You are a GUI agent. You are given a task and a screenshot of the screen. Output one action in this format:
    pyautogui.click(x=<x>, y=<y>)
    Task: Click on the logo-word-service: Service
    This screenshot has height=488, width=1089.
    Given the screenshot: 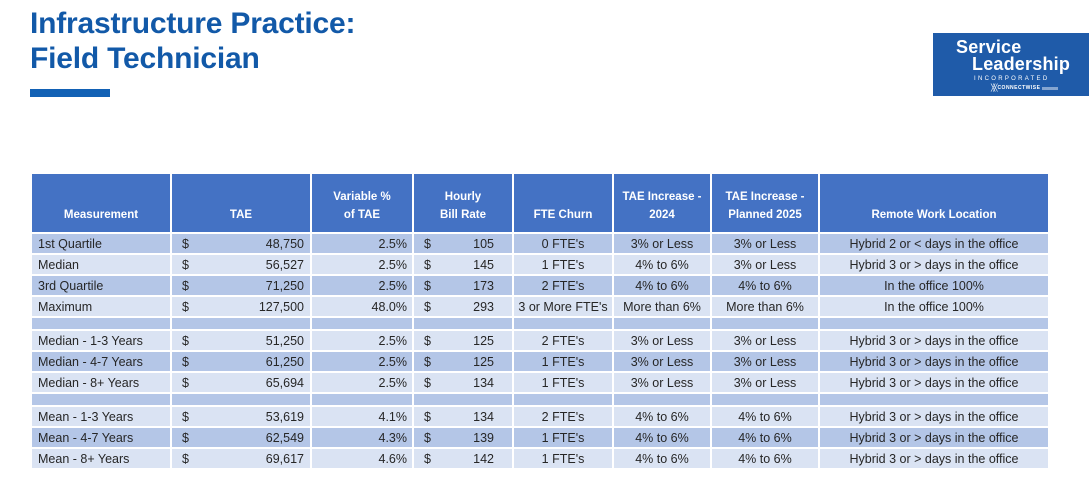 What is the action you would take?
    pyautogui.click(x=989, y=47)
    